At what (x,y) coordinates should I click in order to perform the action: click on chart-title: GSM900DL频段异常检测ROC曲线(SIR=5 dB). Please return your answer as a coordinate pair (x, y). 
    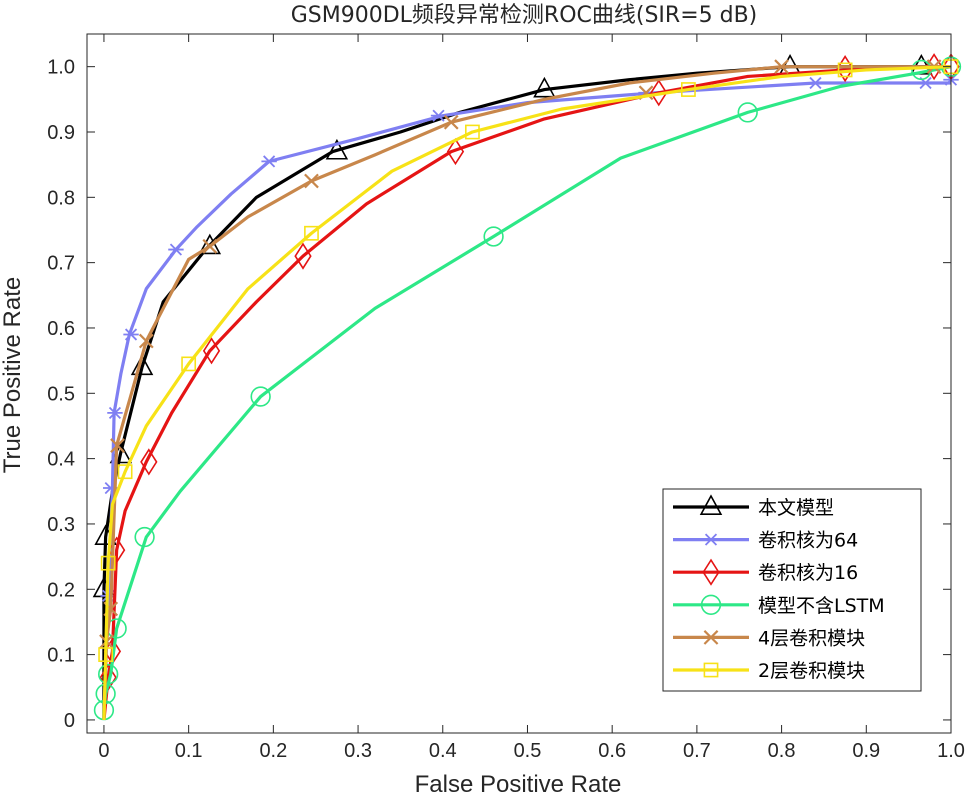
    Looking at the image, I should click on (524, 15).